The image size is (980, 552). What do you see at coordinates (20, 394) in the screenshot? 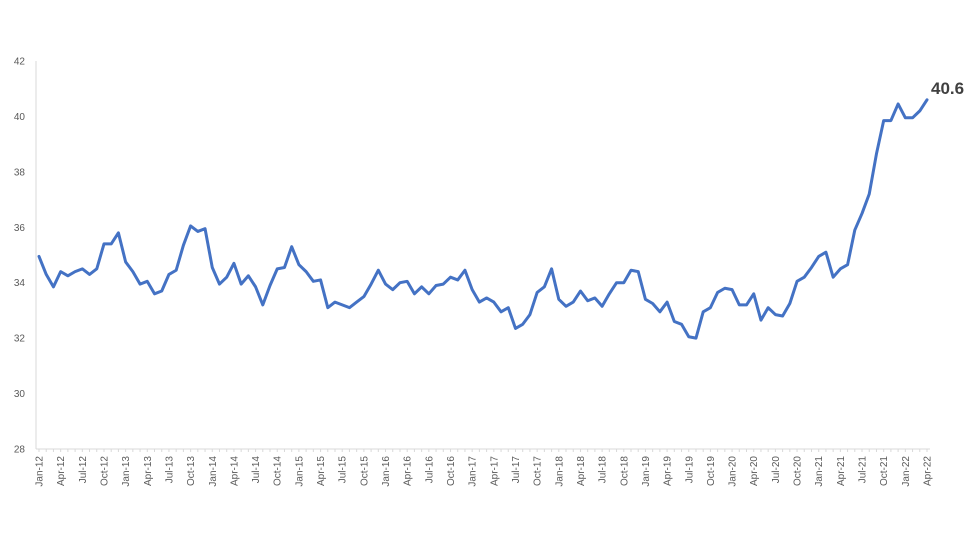
I see `y-tick-label: 30` at bounding box center [20, 394].